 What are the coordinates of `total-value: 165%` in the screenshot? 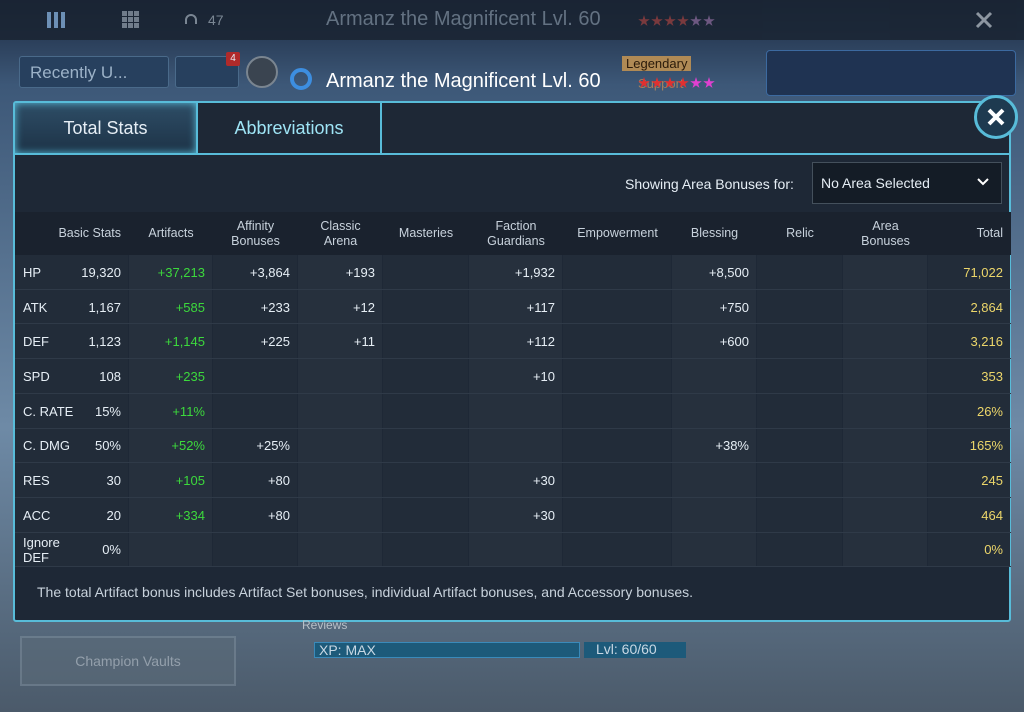 It's located at (986, 446).